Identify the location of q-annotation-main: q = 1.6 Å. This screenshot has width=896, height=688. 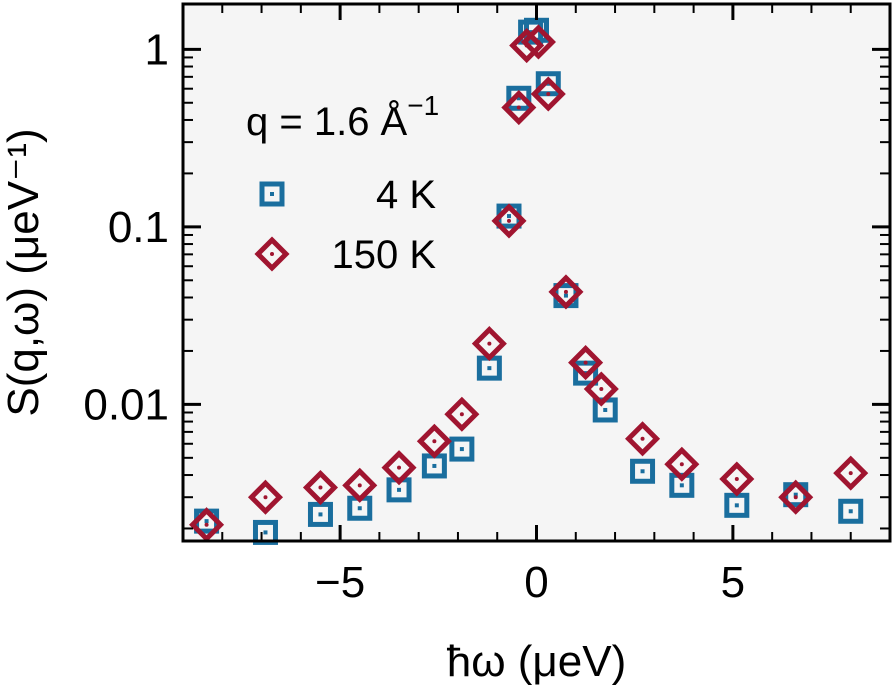
(327, 121).